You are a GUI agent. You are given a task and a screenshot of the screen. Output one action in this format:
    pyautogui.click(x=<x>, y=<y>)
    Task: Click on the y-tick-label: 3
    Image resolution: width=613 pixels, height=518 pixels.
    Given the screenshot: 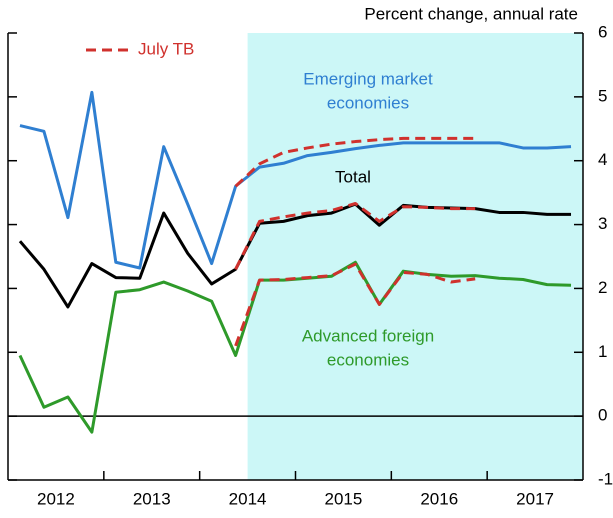 What is the action you would take?
    pyautogui.click(x=602, y=223)
    